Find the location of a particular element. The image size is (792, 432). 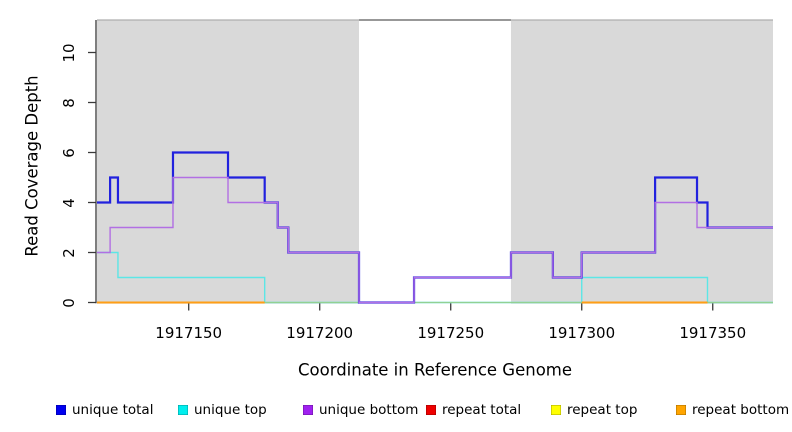

y-tick-label: 0 is located at coordinates (69, 302).